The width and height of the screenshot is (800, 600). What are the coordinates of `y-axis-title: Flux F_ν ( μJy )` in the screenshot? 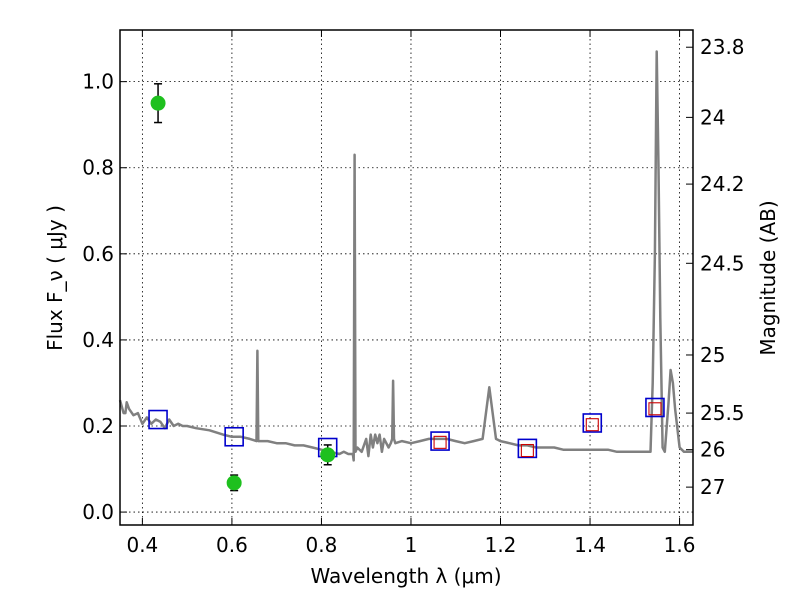 It's located at (55, 278).